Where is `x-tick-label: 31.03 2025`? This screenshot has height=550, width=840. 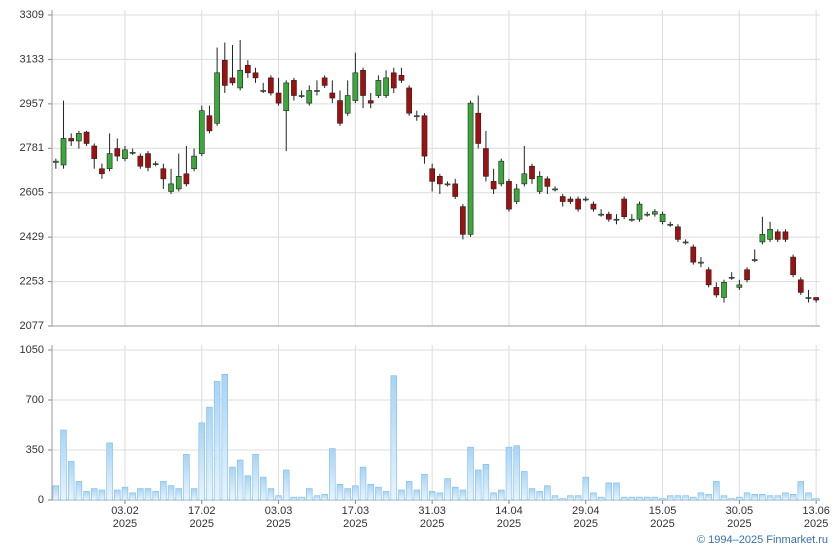 x-tick-label: 31.03 2025 is located at coordinates (432, 517).